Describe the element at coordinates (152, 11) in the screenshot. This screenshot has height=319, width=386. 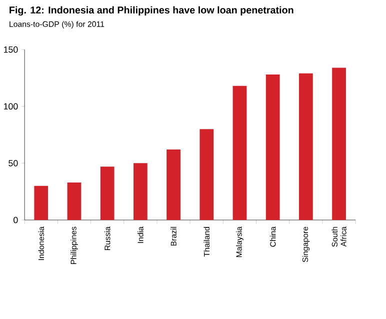
I see `chart-title: Fig. 12: Indonesia and Philippines have low loan penetration` at that location.